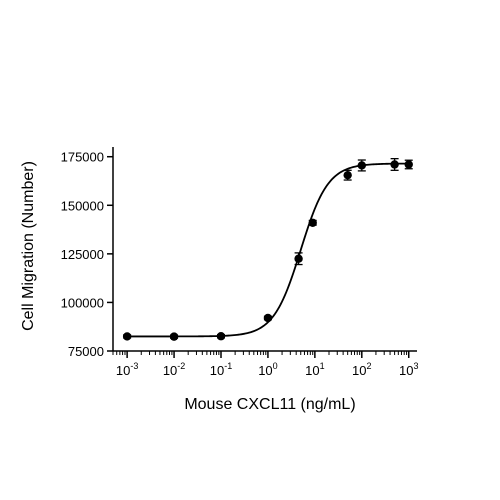 The image size is (500, 500). What do you see at coordinates (361, 369) in the screenshot?
I see `x-tick-label: 10²` at bounding box center [361, 369].